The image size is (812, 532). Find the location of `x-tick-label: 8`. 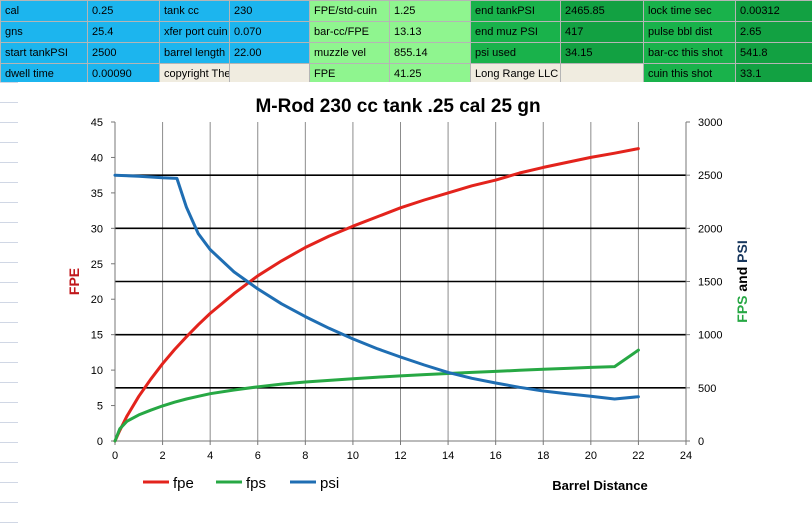

x-tick-label: 8 is located at coordinates (305, 456).